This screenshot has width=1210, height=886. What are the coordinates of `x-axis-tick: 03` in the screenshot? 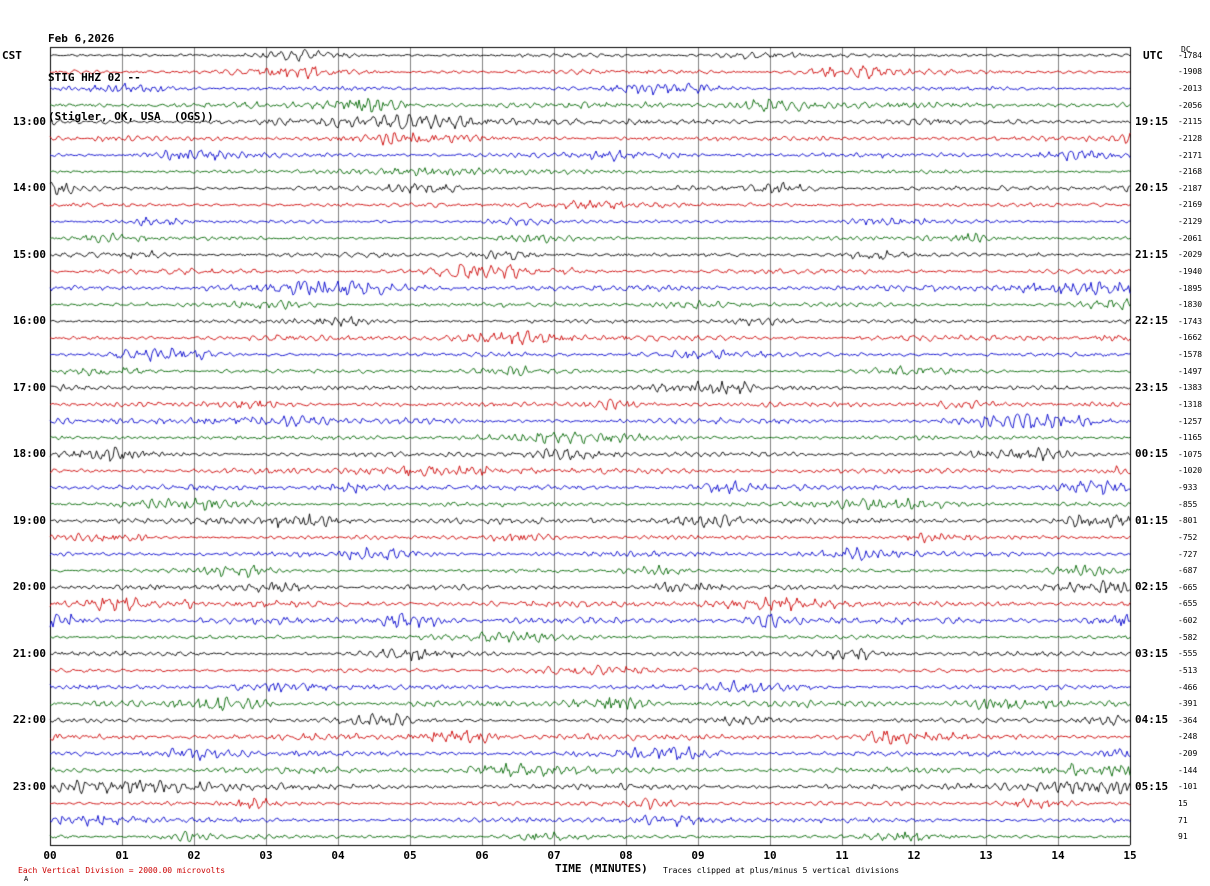 It's located at (266, 855).